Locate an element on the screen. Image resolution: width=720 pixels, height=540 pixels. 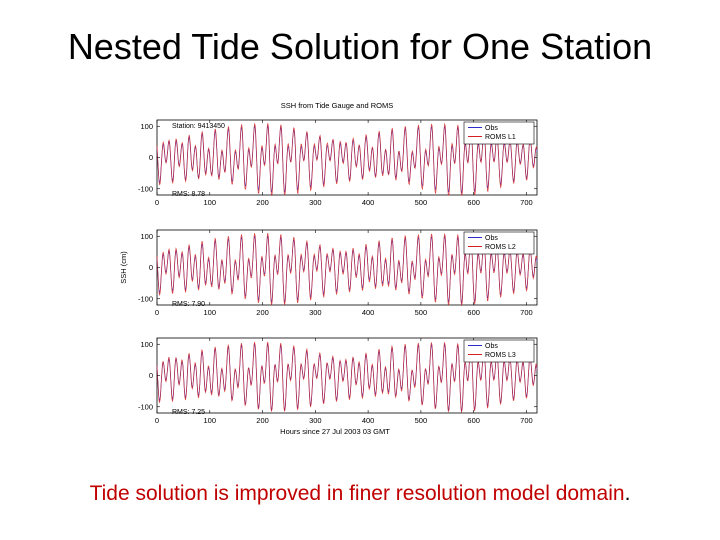
caption-period: . is located at coordinates (627, 493).